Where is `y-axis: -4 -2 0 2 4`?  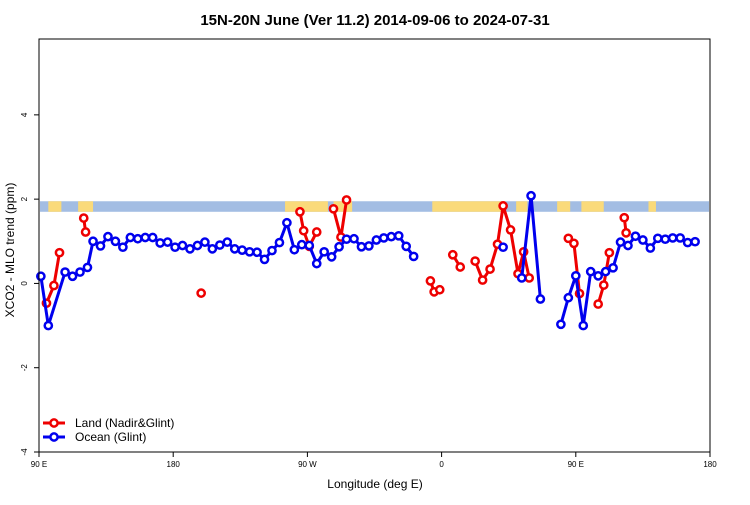
y-axis: -4 -2 0 2 4 is located at coordinates (29, 284).